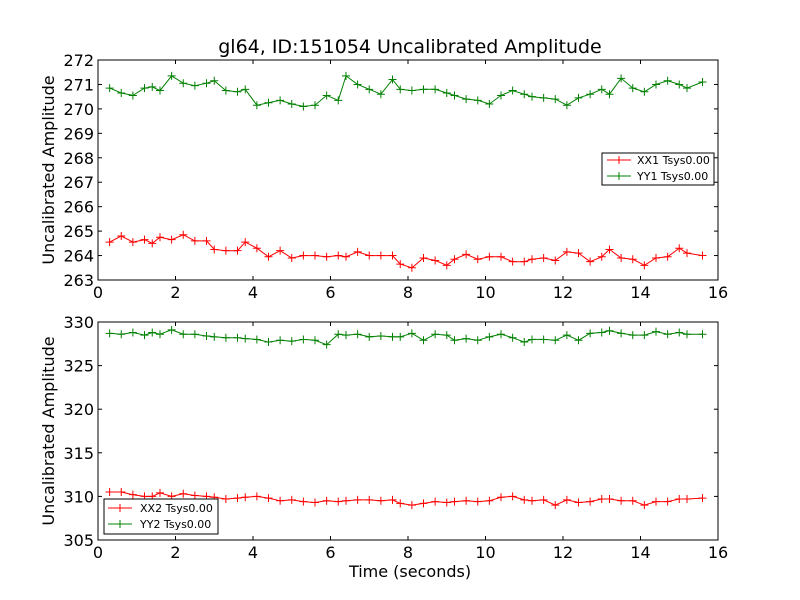 The height and width of the screenshot is (600, 800). I want to click on legend-label-yy1: YY1 Tsys0.00, so click(672, 176).